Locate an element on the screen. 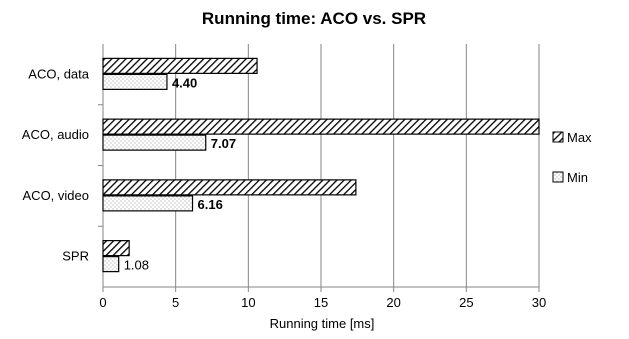 Image resolution: width=629 pixels, height=339 pixels. legend-entry: Min is located at coordinates (577, 177).